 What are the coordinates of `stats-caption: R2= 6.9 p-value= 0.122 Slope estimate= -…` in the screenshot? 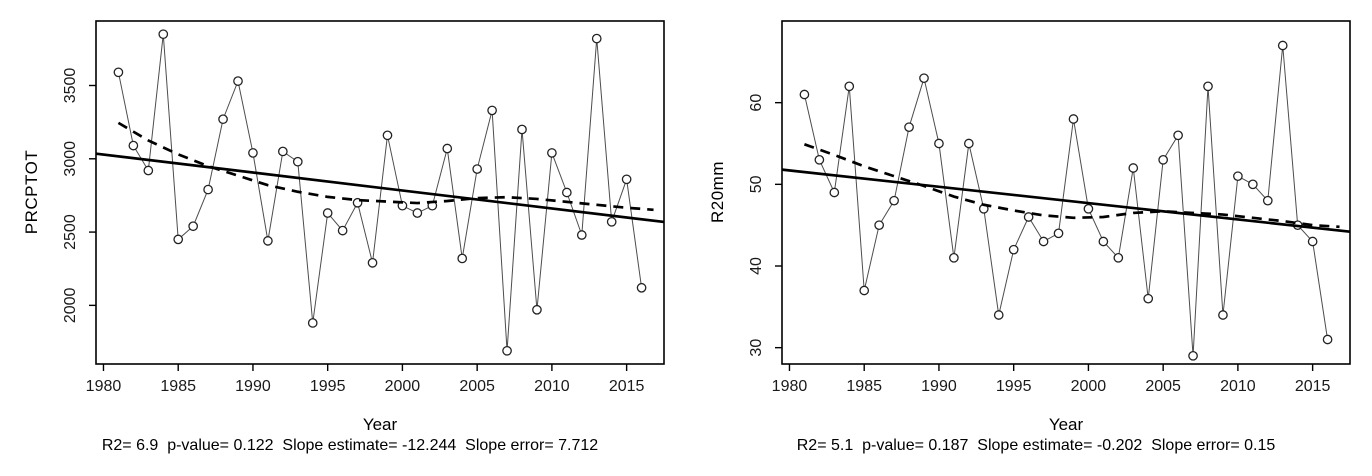 It's located at (350, 445).